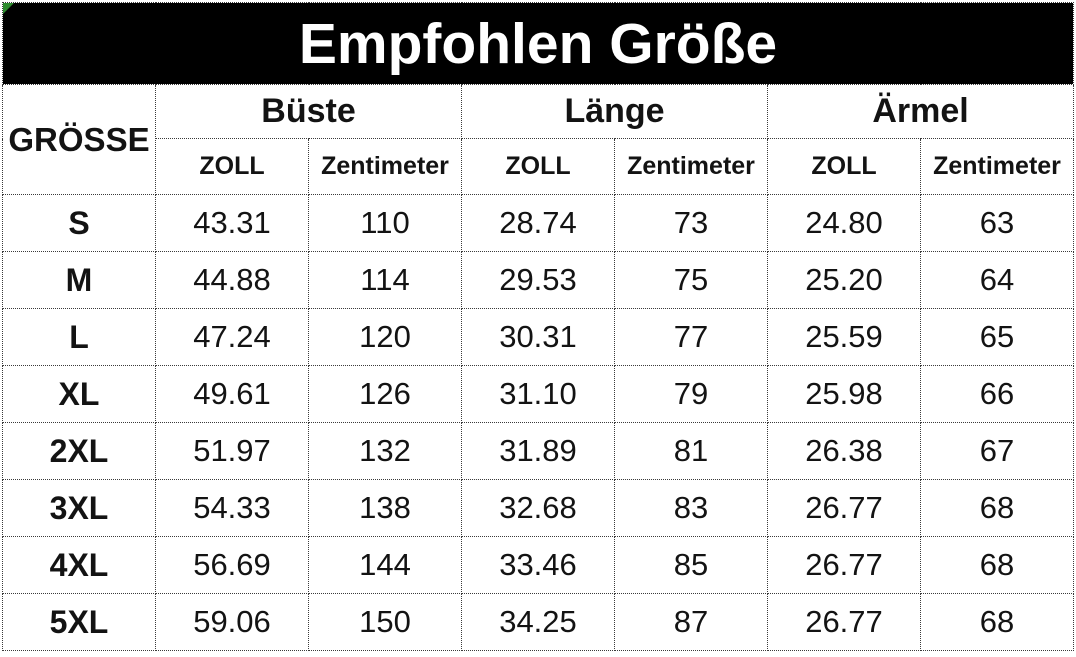 The image size is (1076, 657). I want to click on value-bueste-zoll: 43.31, so click(232, 223).